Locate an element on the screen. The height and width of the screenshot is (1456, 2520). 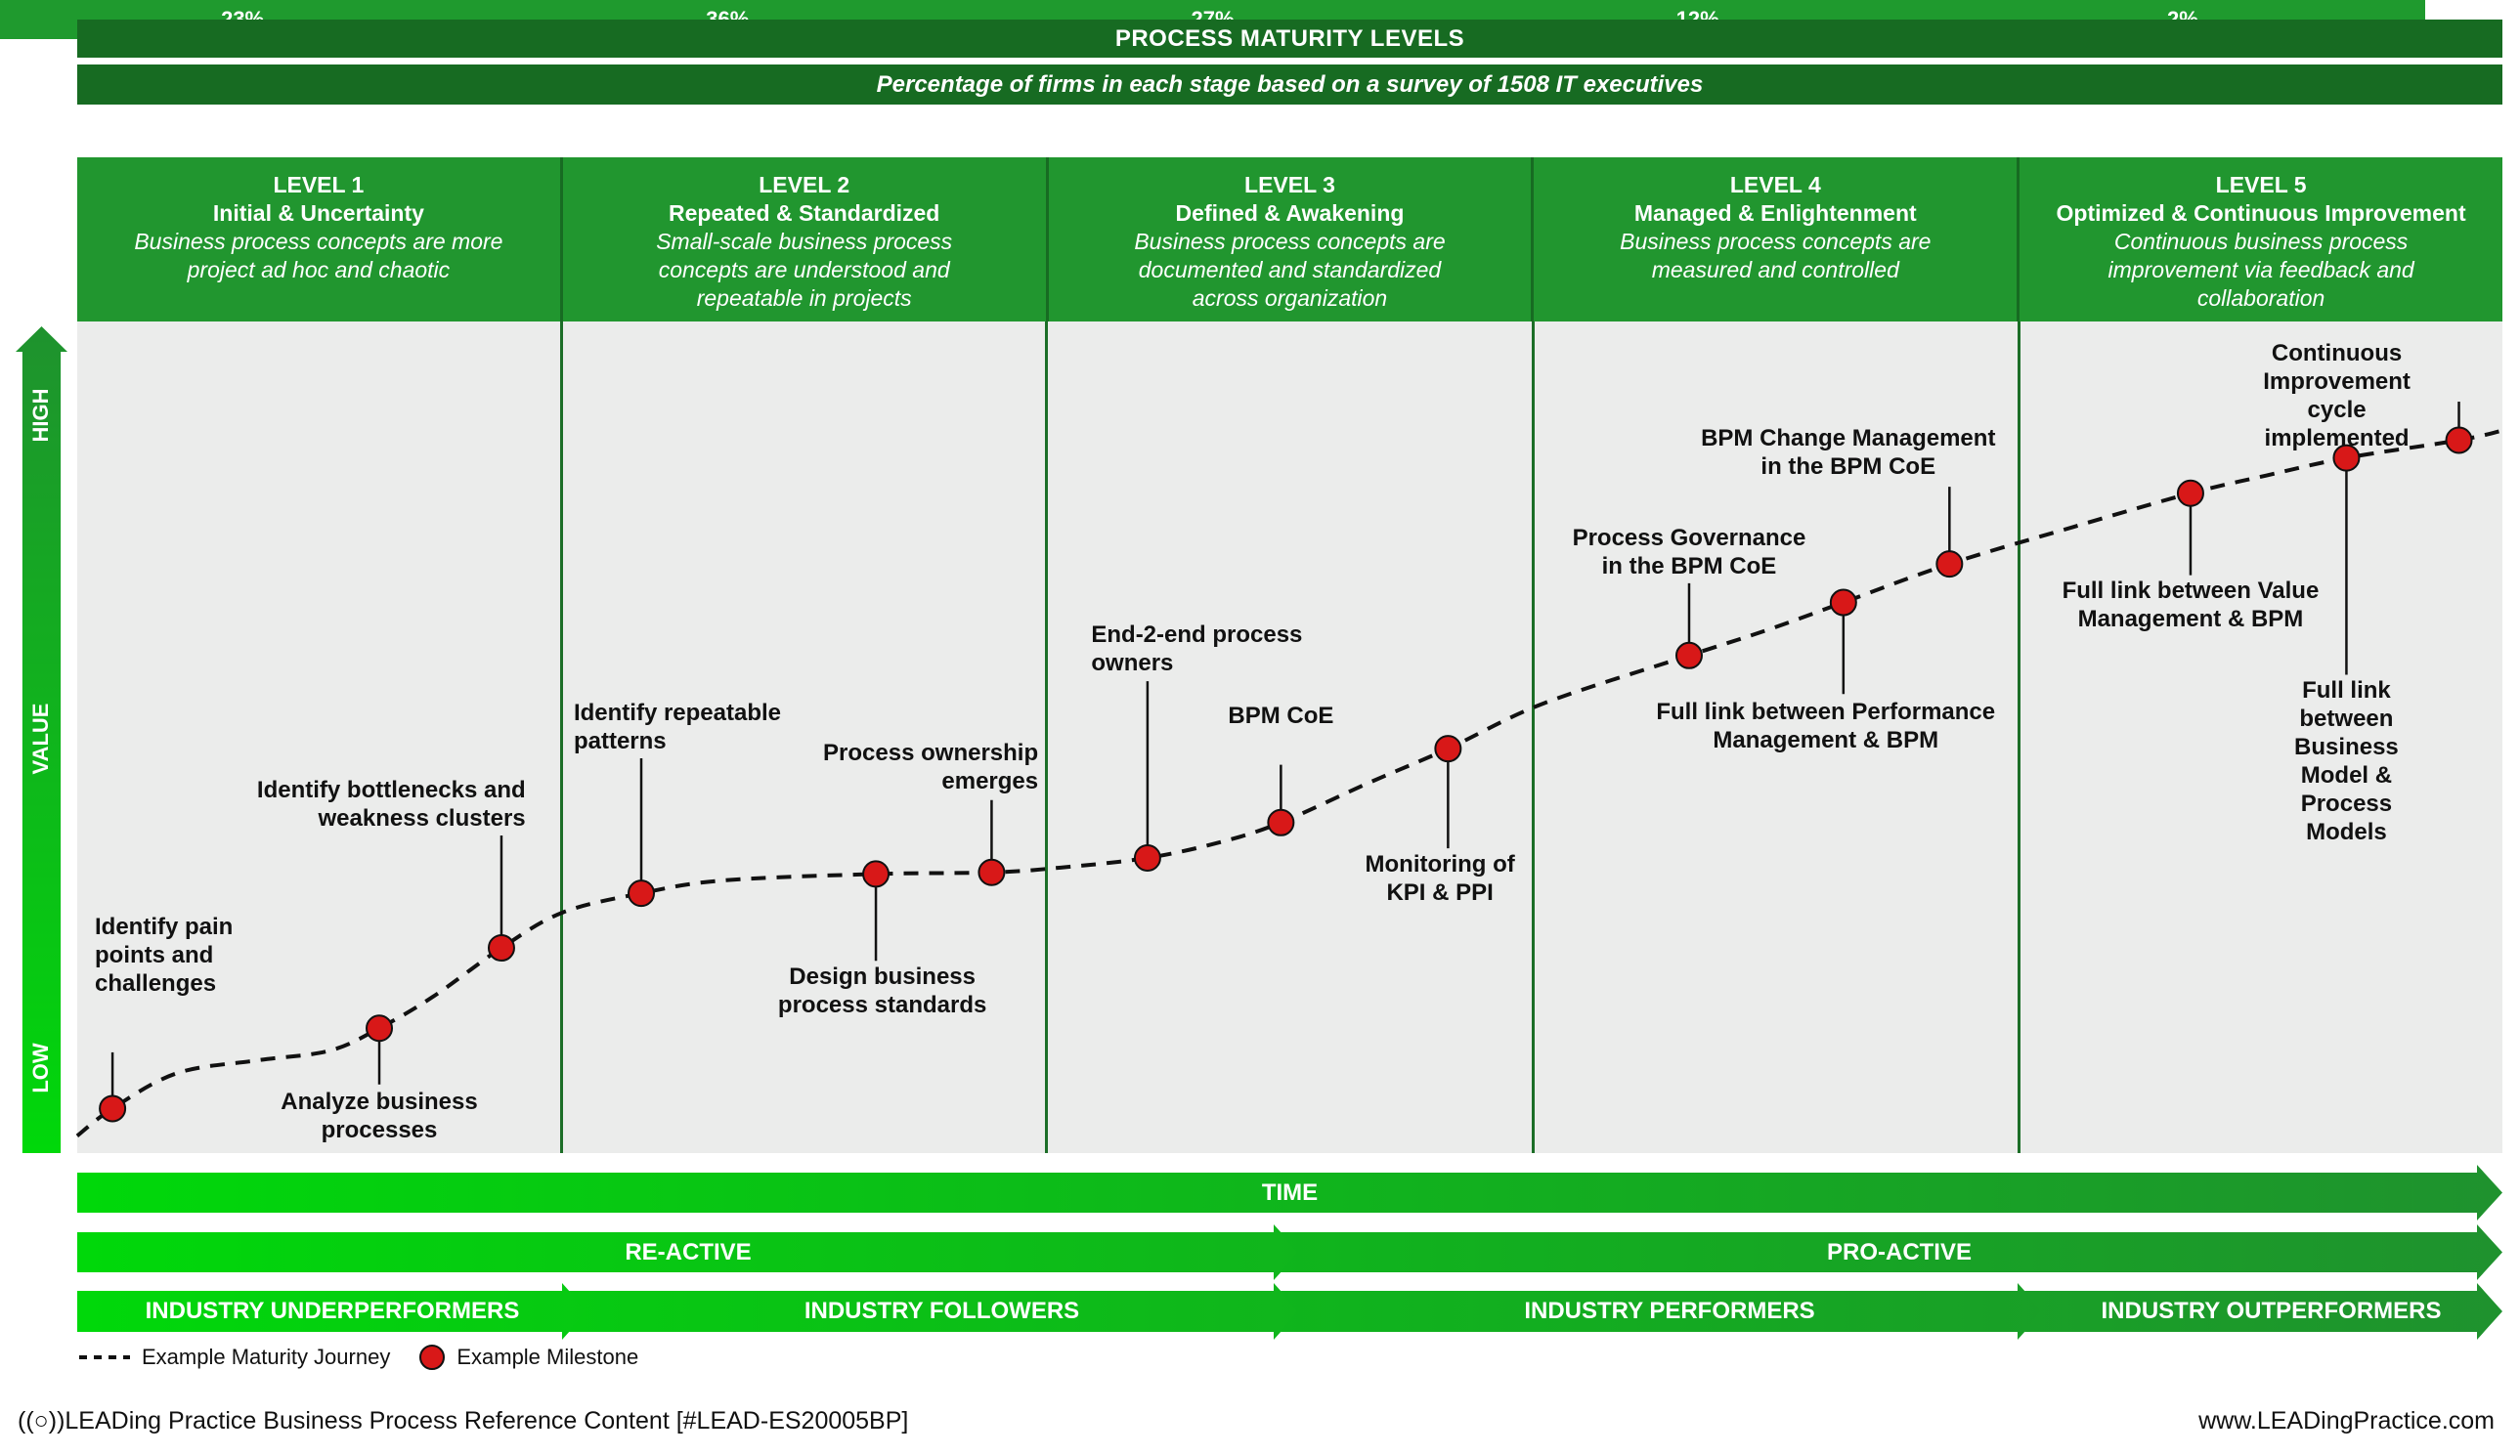
milestone-label: Full link between Value Management & BPM is located at coordinates (2191, 605).